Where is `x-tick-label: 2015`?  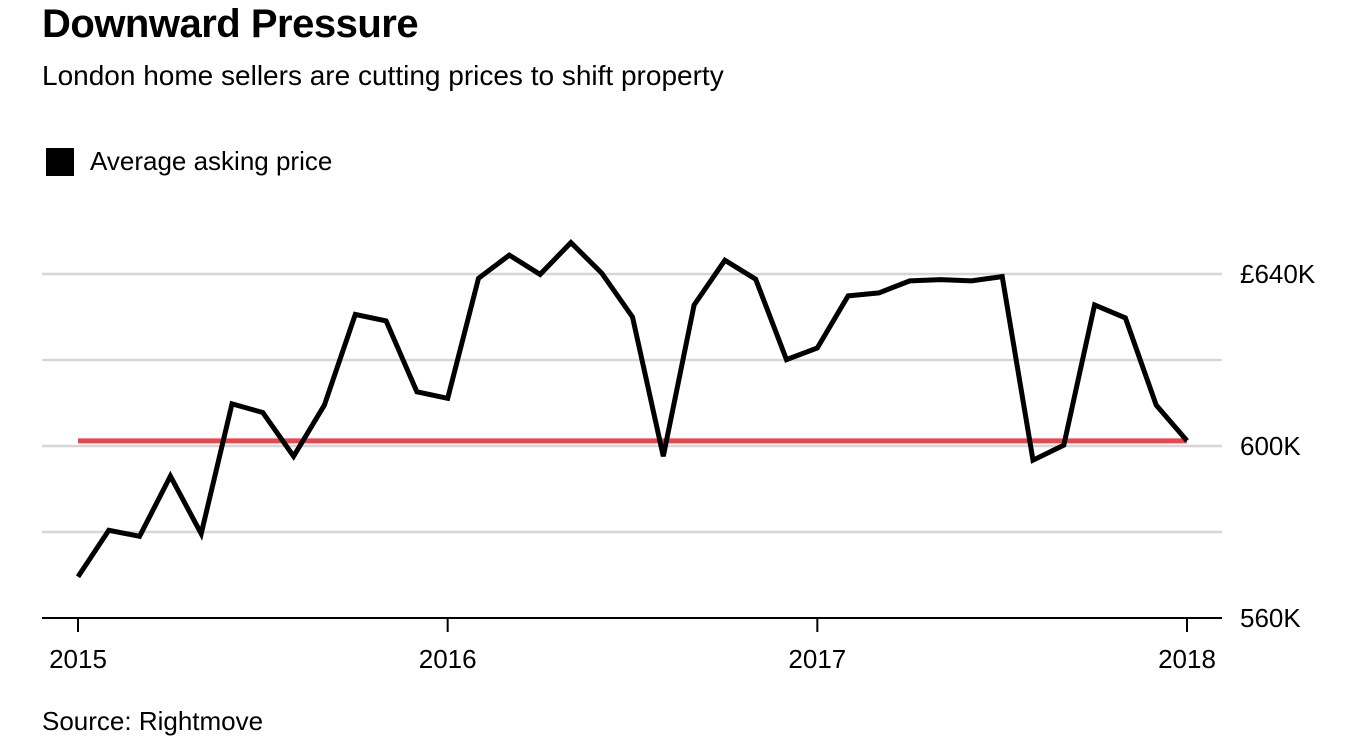
x-tick-label: 2015 is located at coordinates (78, 659).